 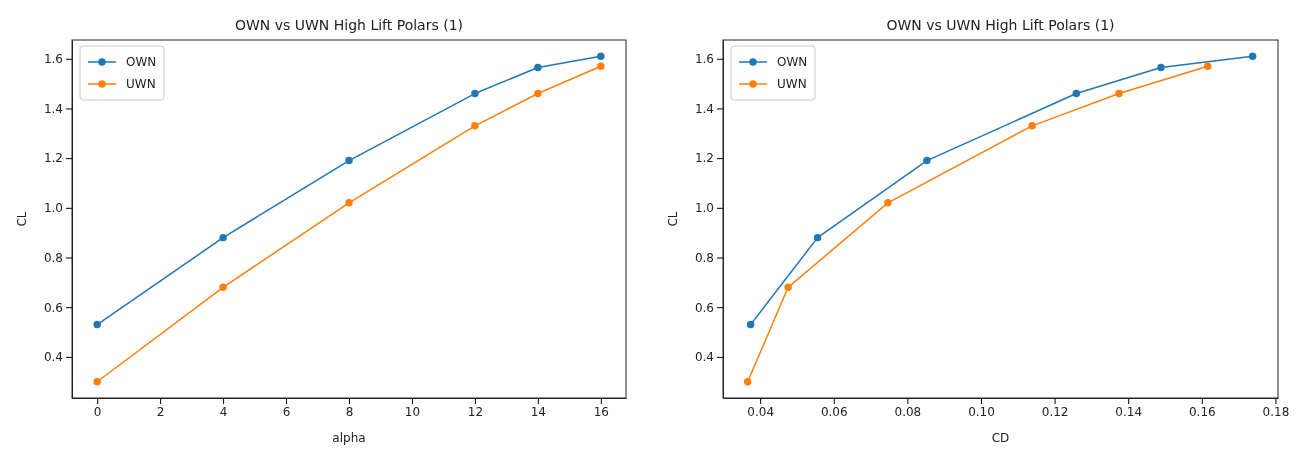 What do you see at coordinates (160, 411) in the screenshot?
I see `x-tick-label: 2` at bounding box center [160, 411].